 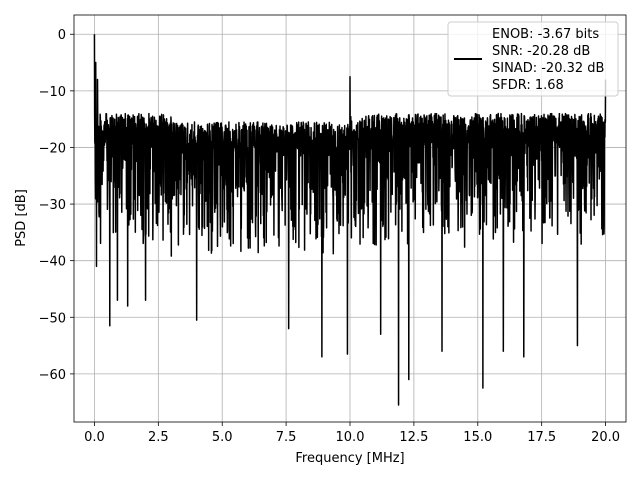 I want to click on y-axis-ticks: 0 −10 −20 −30 −40 −50 −60, so click(x=56, y=205).